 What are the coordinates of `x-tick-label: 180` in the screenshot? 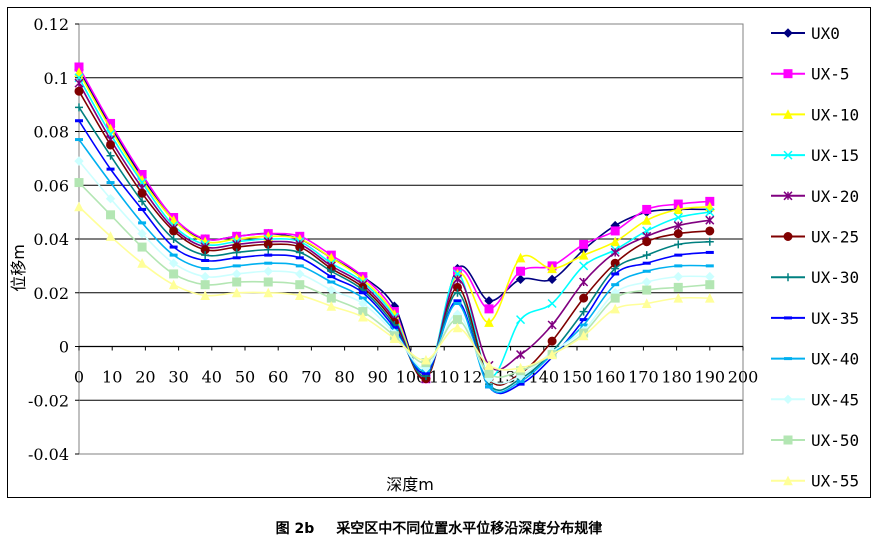 It's located at (676, 377).